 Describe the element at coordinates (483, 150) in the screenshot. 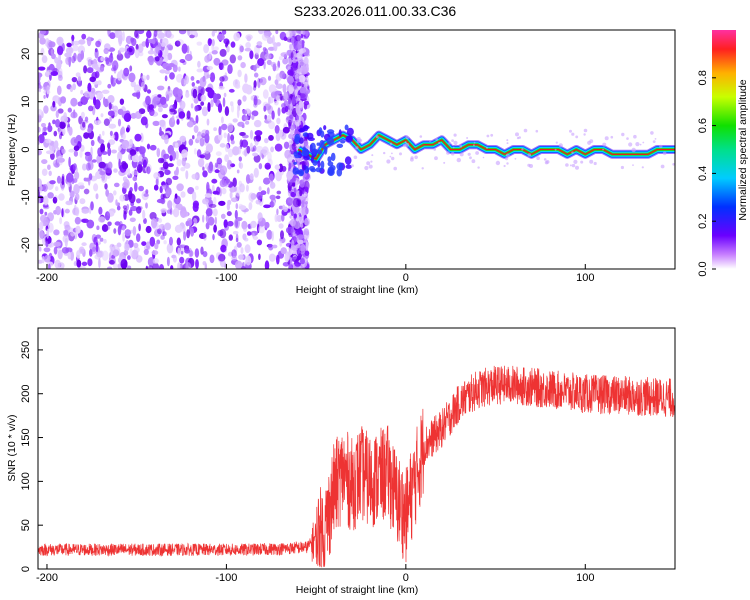

I see `spectrogram-signal-track` at that location.